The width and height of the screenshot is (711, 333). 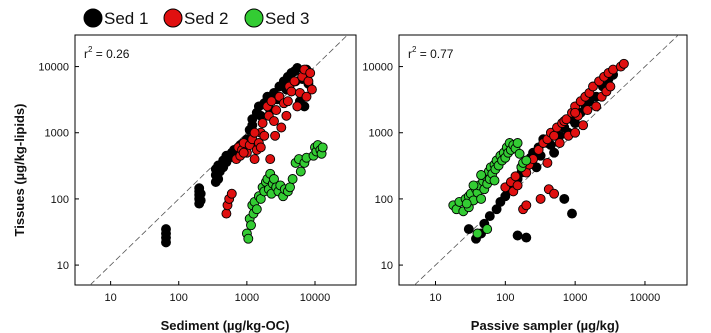 I want to click on legend: Sed 1 Sed 2 Sed 3, so click(x=196, y=18).